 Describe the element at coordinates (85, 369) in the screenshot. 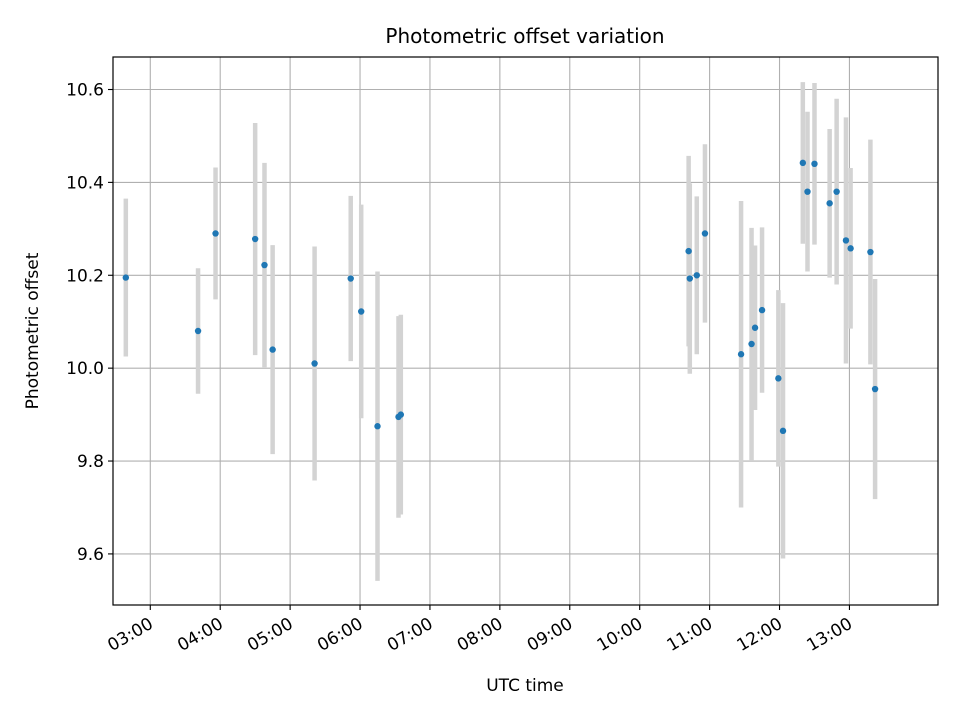

I see `y-tick-label: 10.0` at that location.